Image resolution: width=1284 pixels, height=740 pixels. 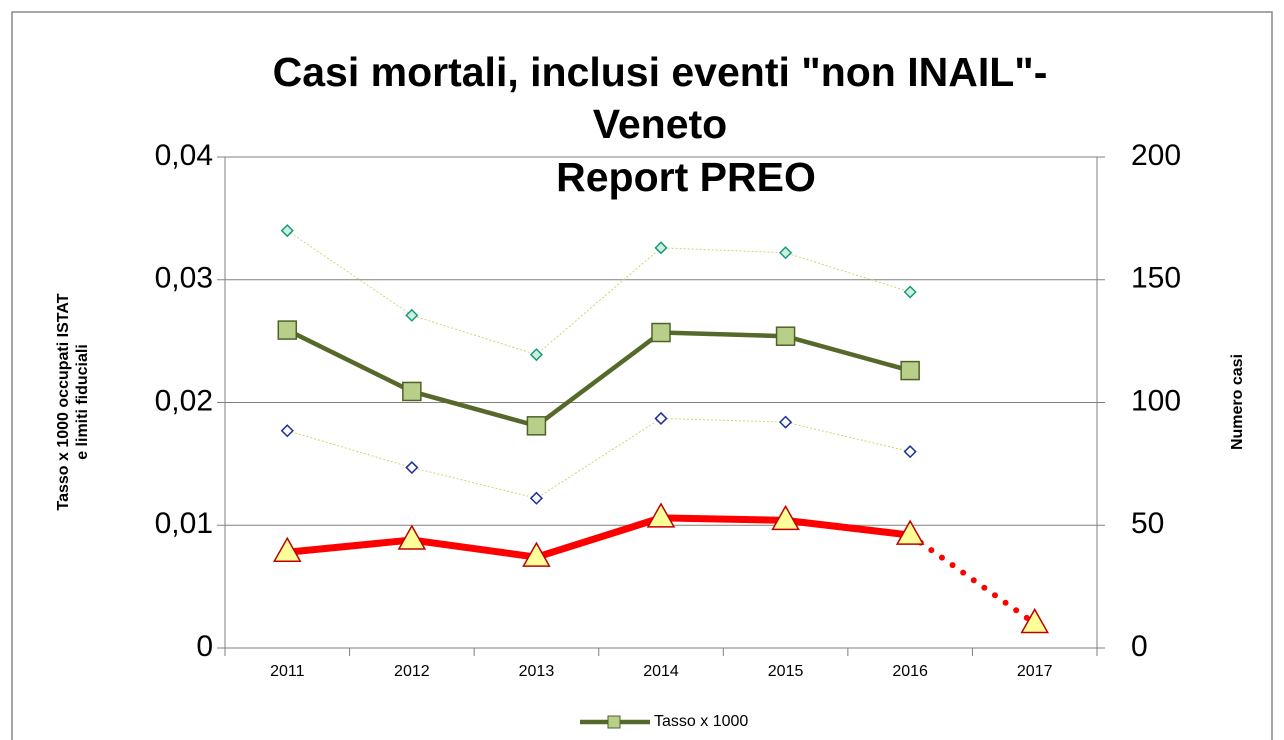 I want to click on y2-tick-label: 50, so click(x=1147, y=523).